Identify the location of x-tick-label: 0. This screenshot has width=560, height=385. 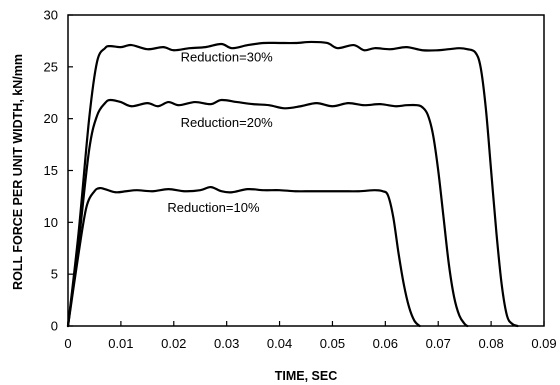
(67, 343).